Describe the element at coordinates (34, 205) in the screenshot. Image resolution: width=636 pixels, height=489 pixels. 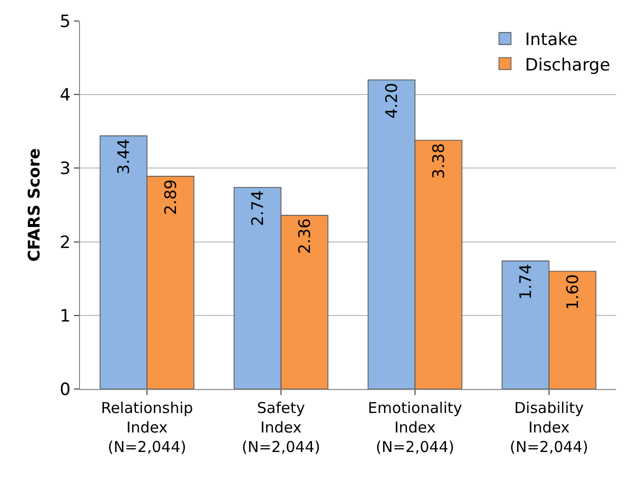
I see `y-axis-title: CFARS Score` at that location.